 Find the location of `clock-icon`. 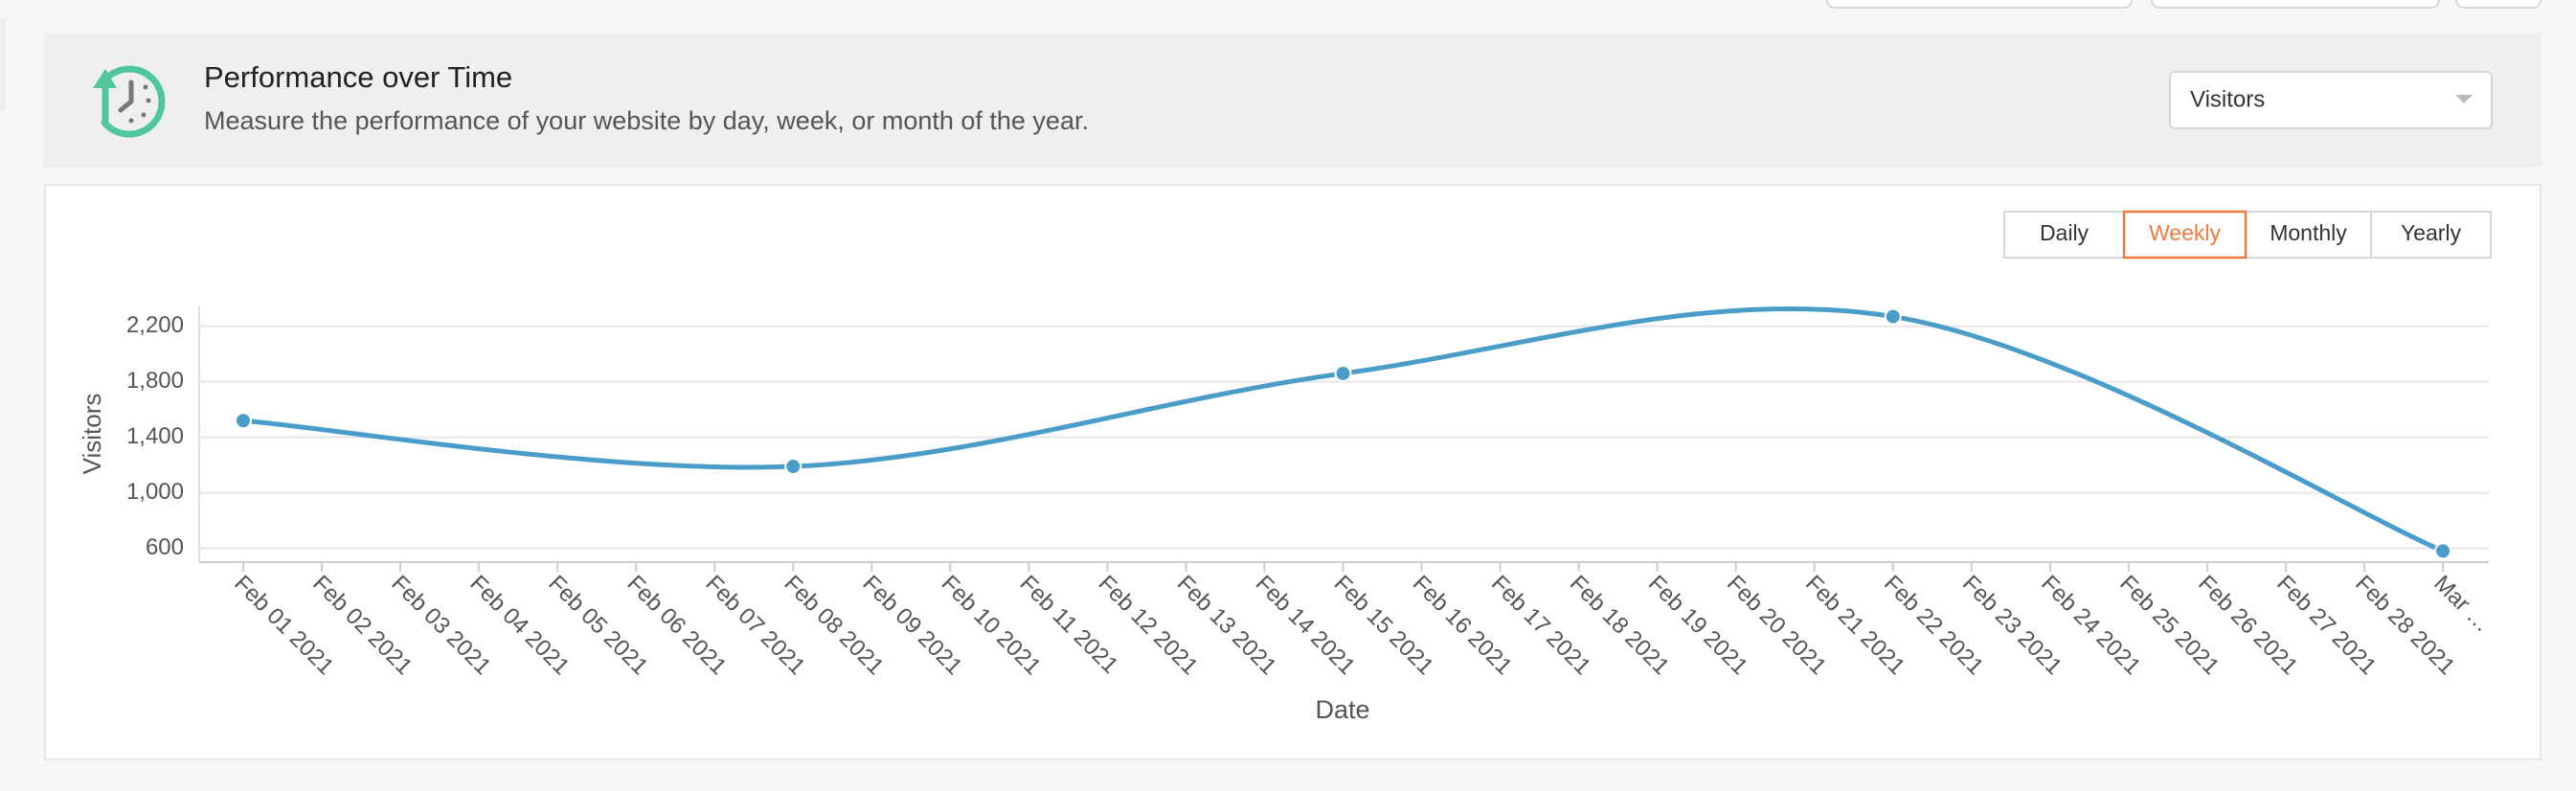

clock-icon is located at coordinates (129, 102).